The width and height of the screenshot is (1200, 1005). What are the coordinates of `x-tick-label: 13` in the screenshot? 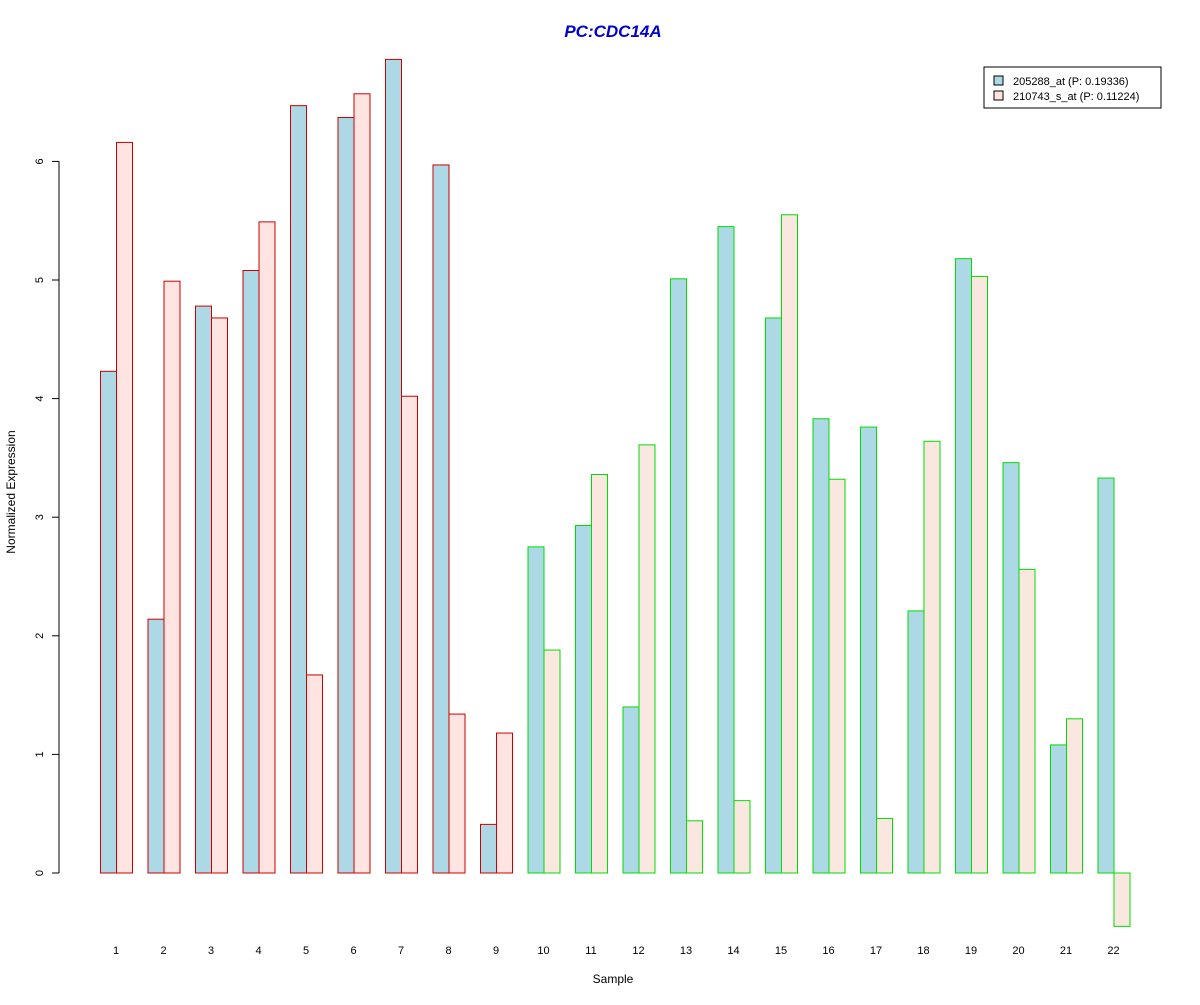 It's located at (686, 951).